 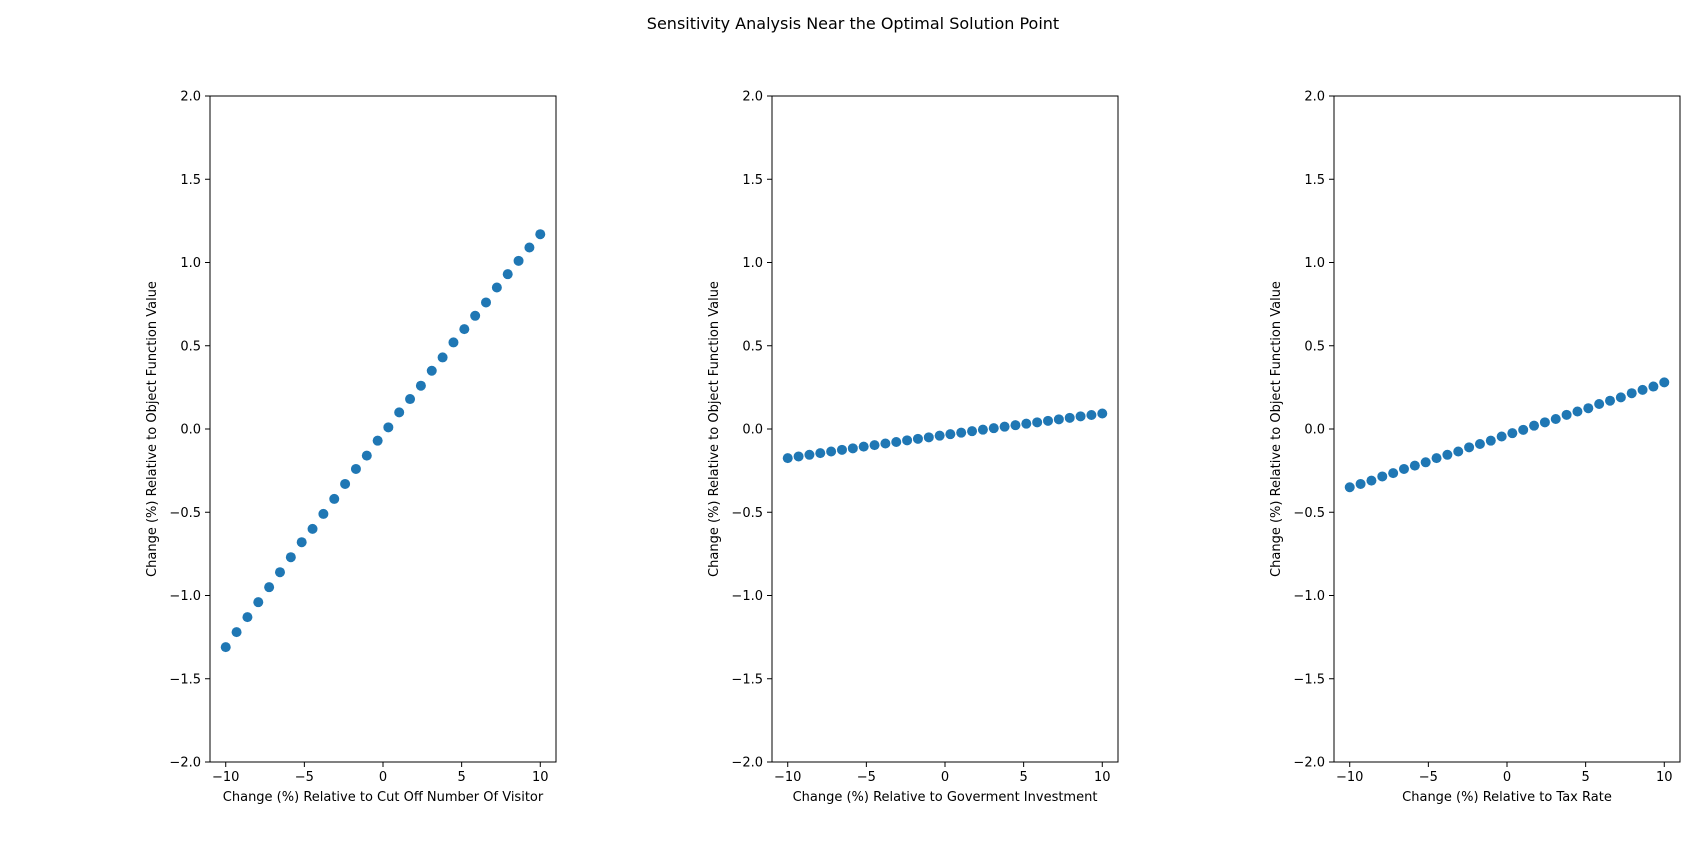 I want to click on x-axis-label: Change (%) Relative to Tax Rate, so click(x=1507, y=797).